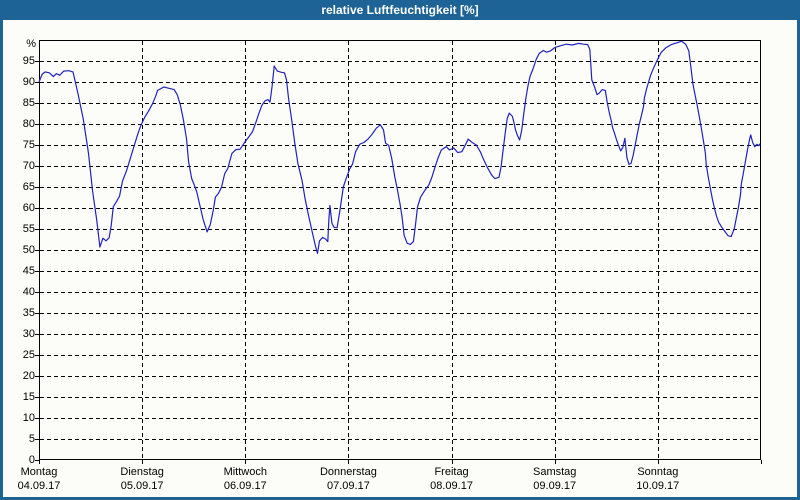 The height and width of the screenshot is (500, 800). What do you see at coordinates (798, 260) in the screenshot?
I see `window-border-right` at bounding box center [798, 260].